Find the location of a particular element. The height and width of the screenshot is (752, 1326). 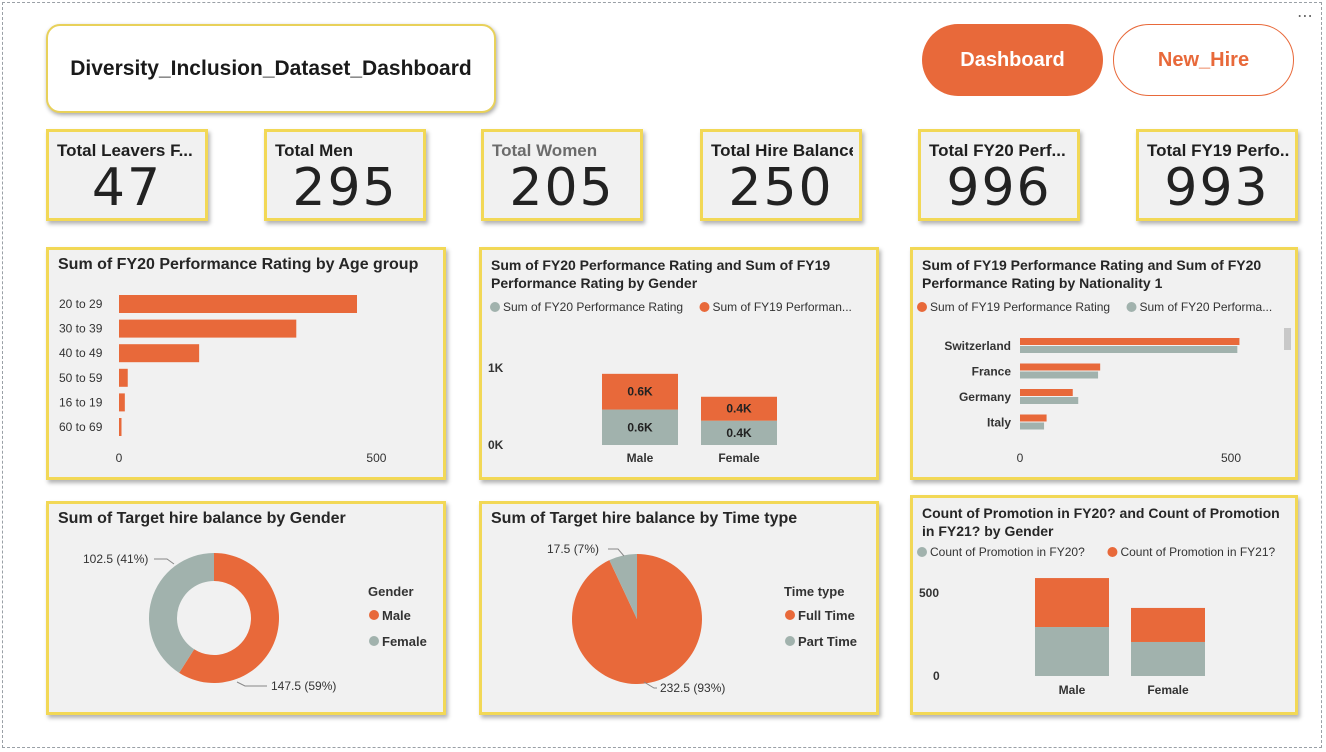

kpi-total-fy19-performance: Total FY19 Perfo... 993 is located at coordinates (1217, 175).